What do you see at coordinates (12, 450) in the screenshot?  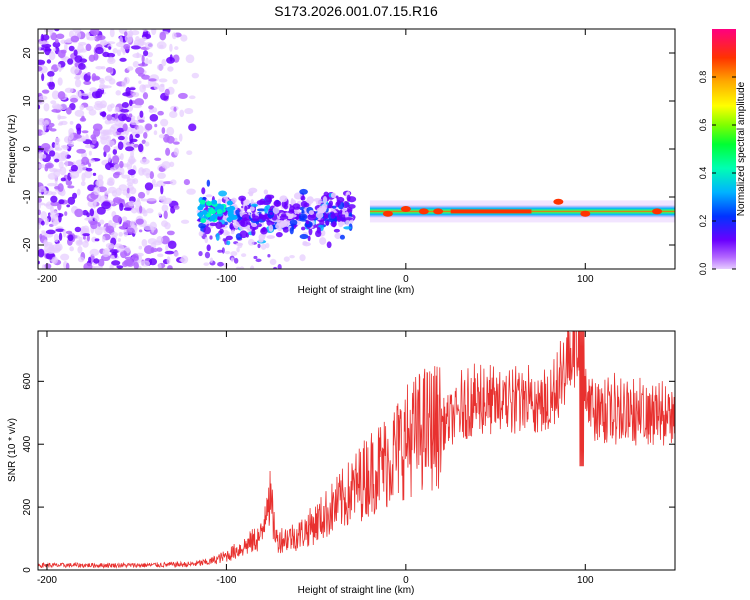 I see `snr-y-label: SNR (10 * v/v)` at bounding box center [12, 450].